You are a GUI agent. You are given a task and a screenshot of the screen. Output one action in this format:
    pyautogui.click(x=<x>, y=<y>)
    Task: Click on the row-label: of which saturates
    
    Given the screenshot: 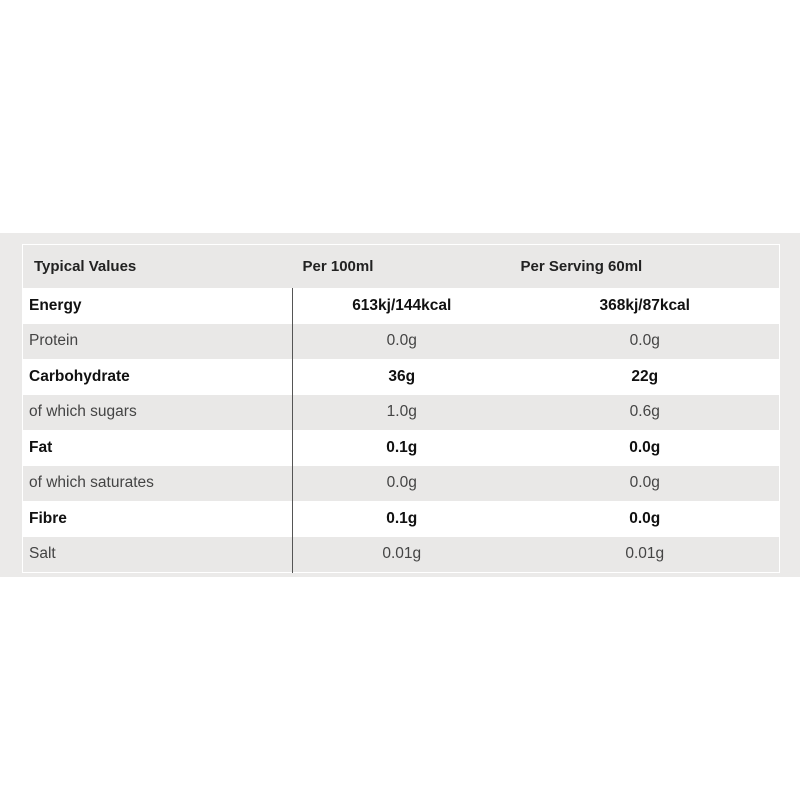 What is the action you would take?
    pyautogui.click(x=157, y=483)
    